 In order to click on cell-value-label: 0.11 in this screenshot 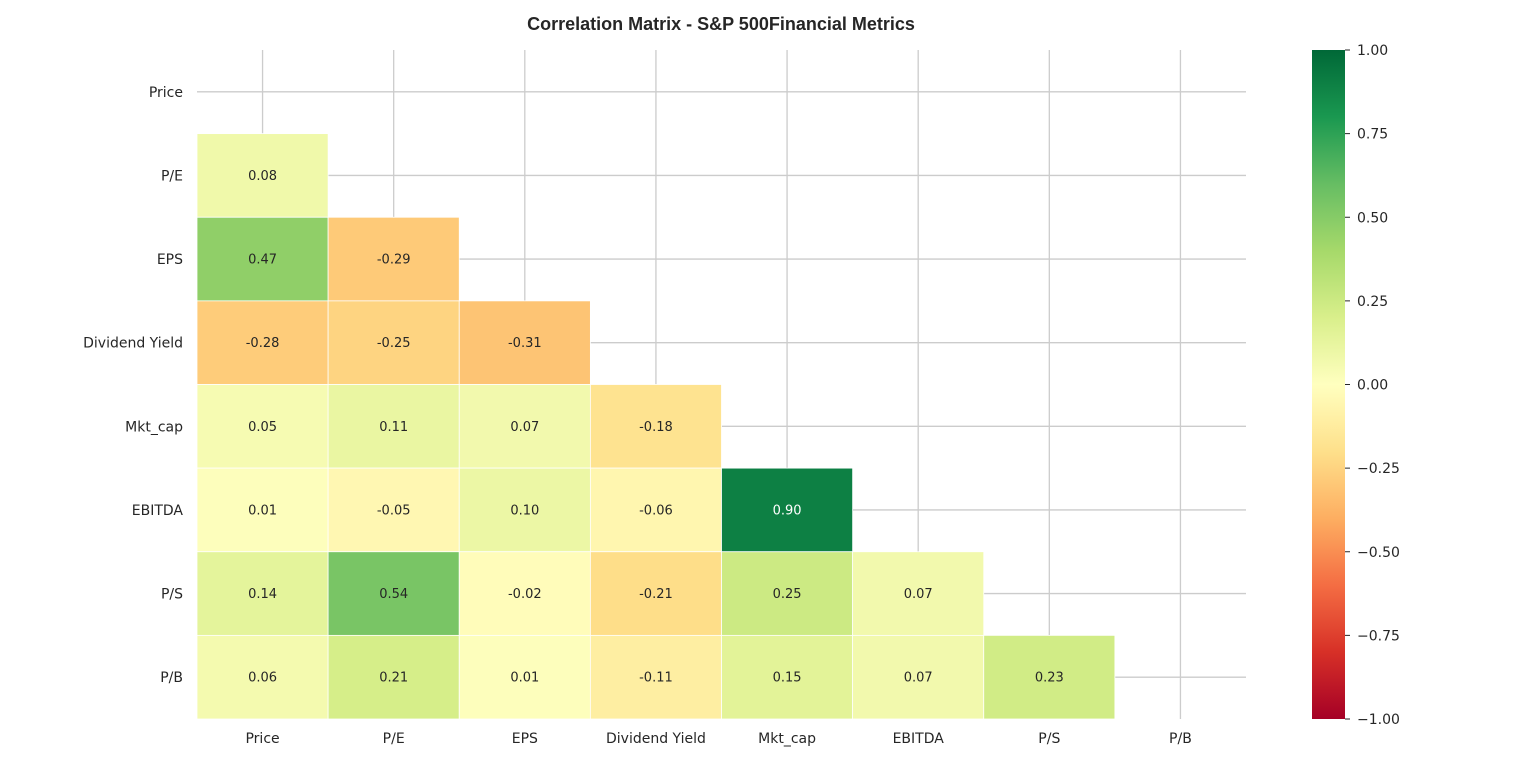, I will do `click(393, 427)`.